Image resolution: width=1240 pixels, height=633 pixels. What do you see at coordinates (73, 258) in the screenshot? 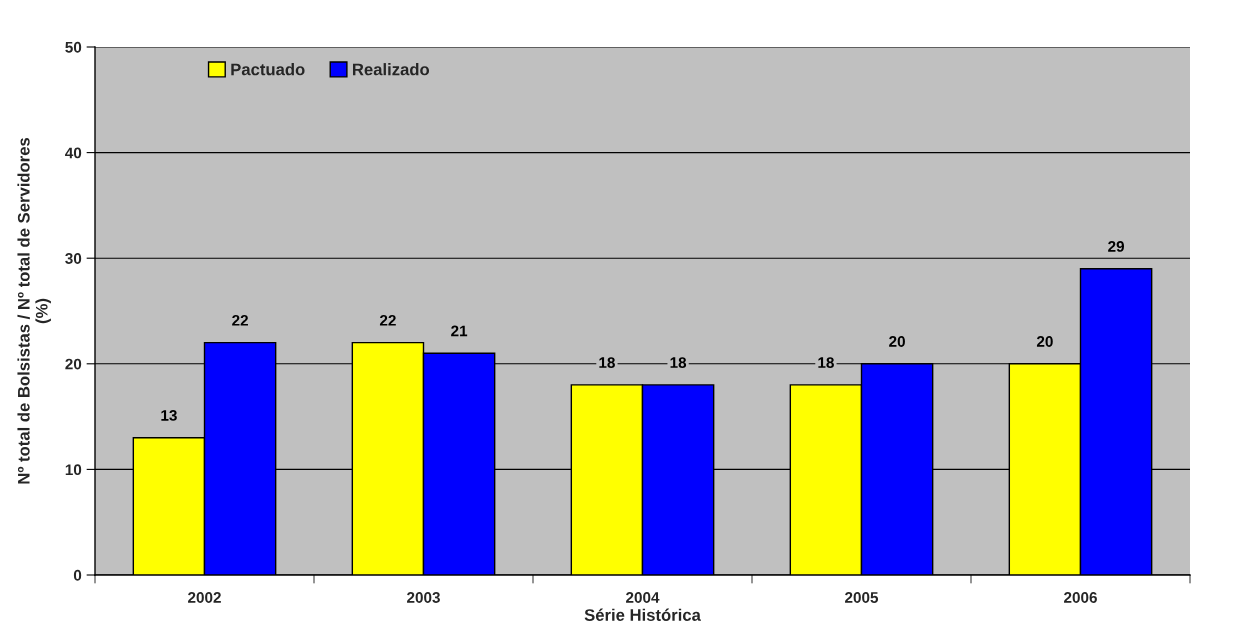
I see `y-tick-label: 30` at bounding box center [73, 258].